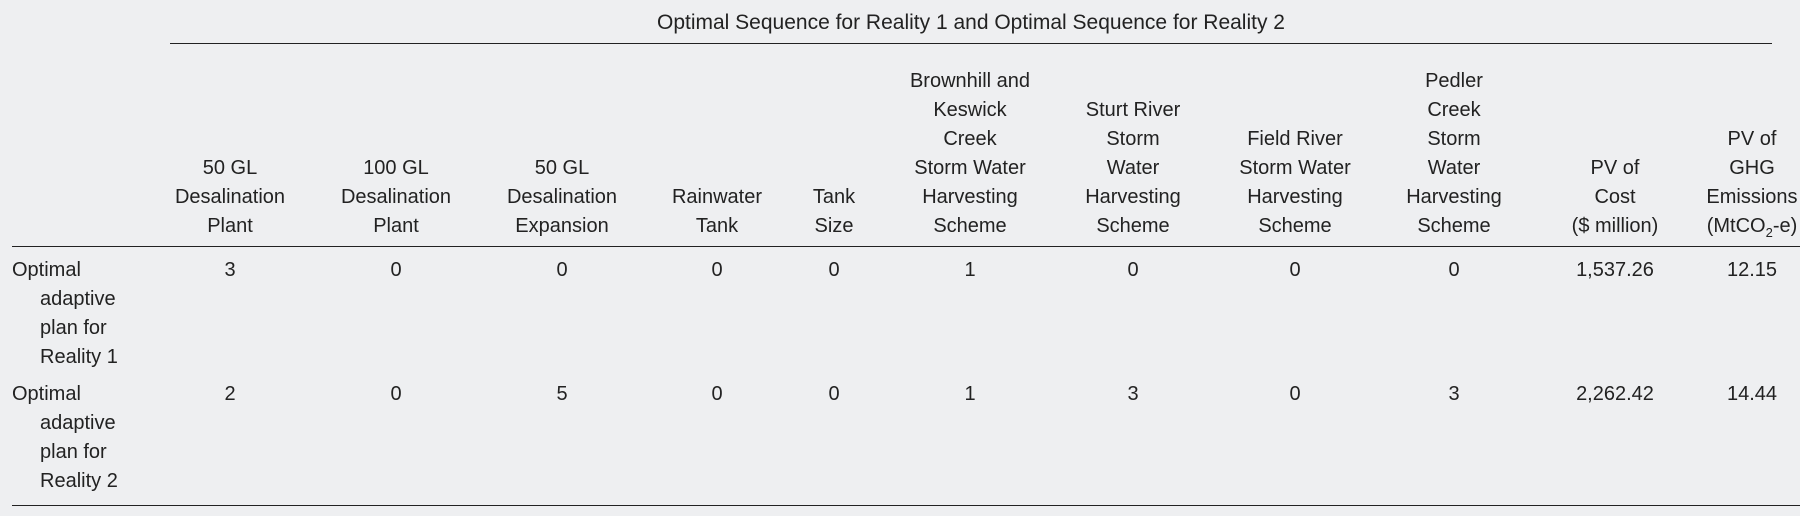  Describe the element at coordinates (396, 168) in the screenshot. I see `column-header-line: 100 GL` at that location.